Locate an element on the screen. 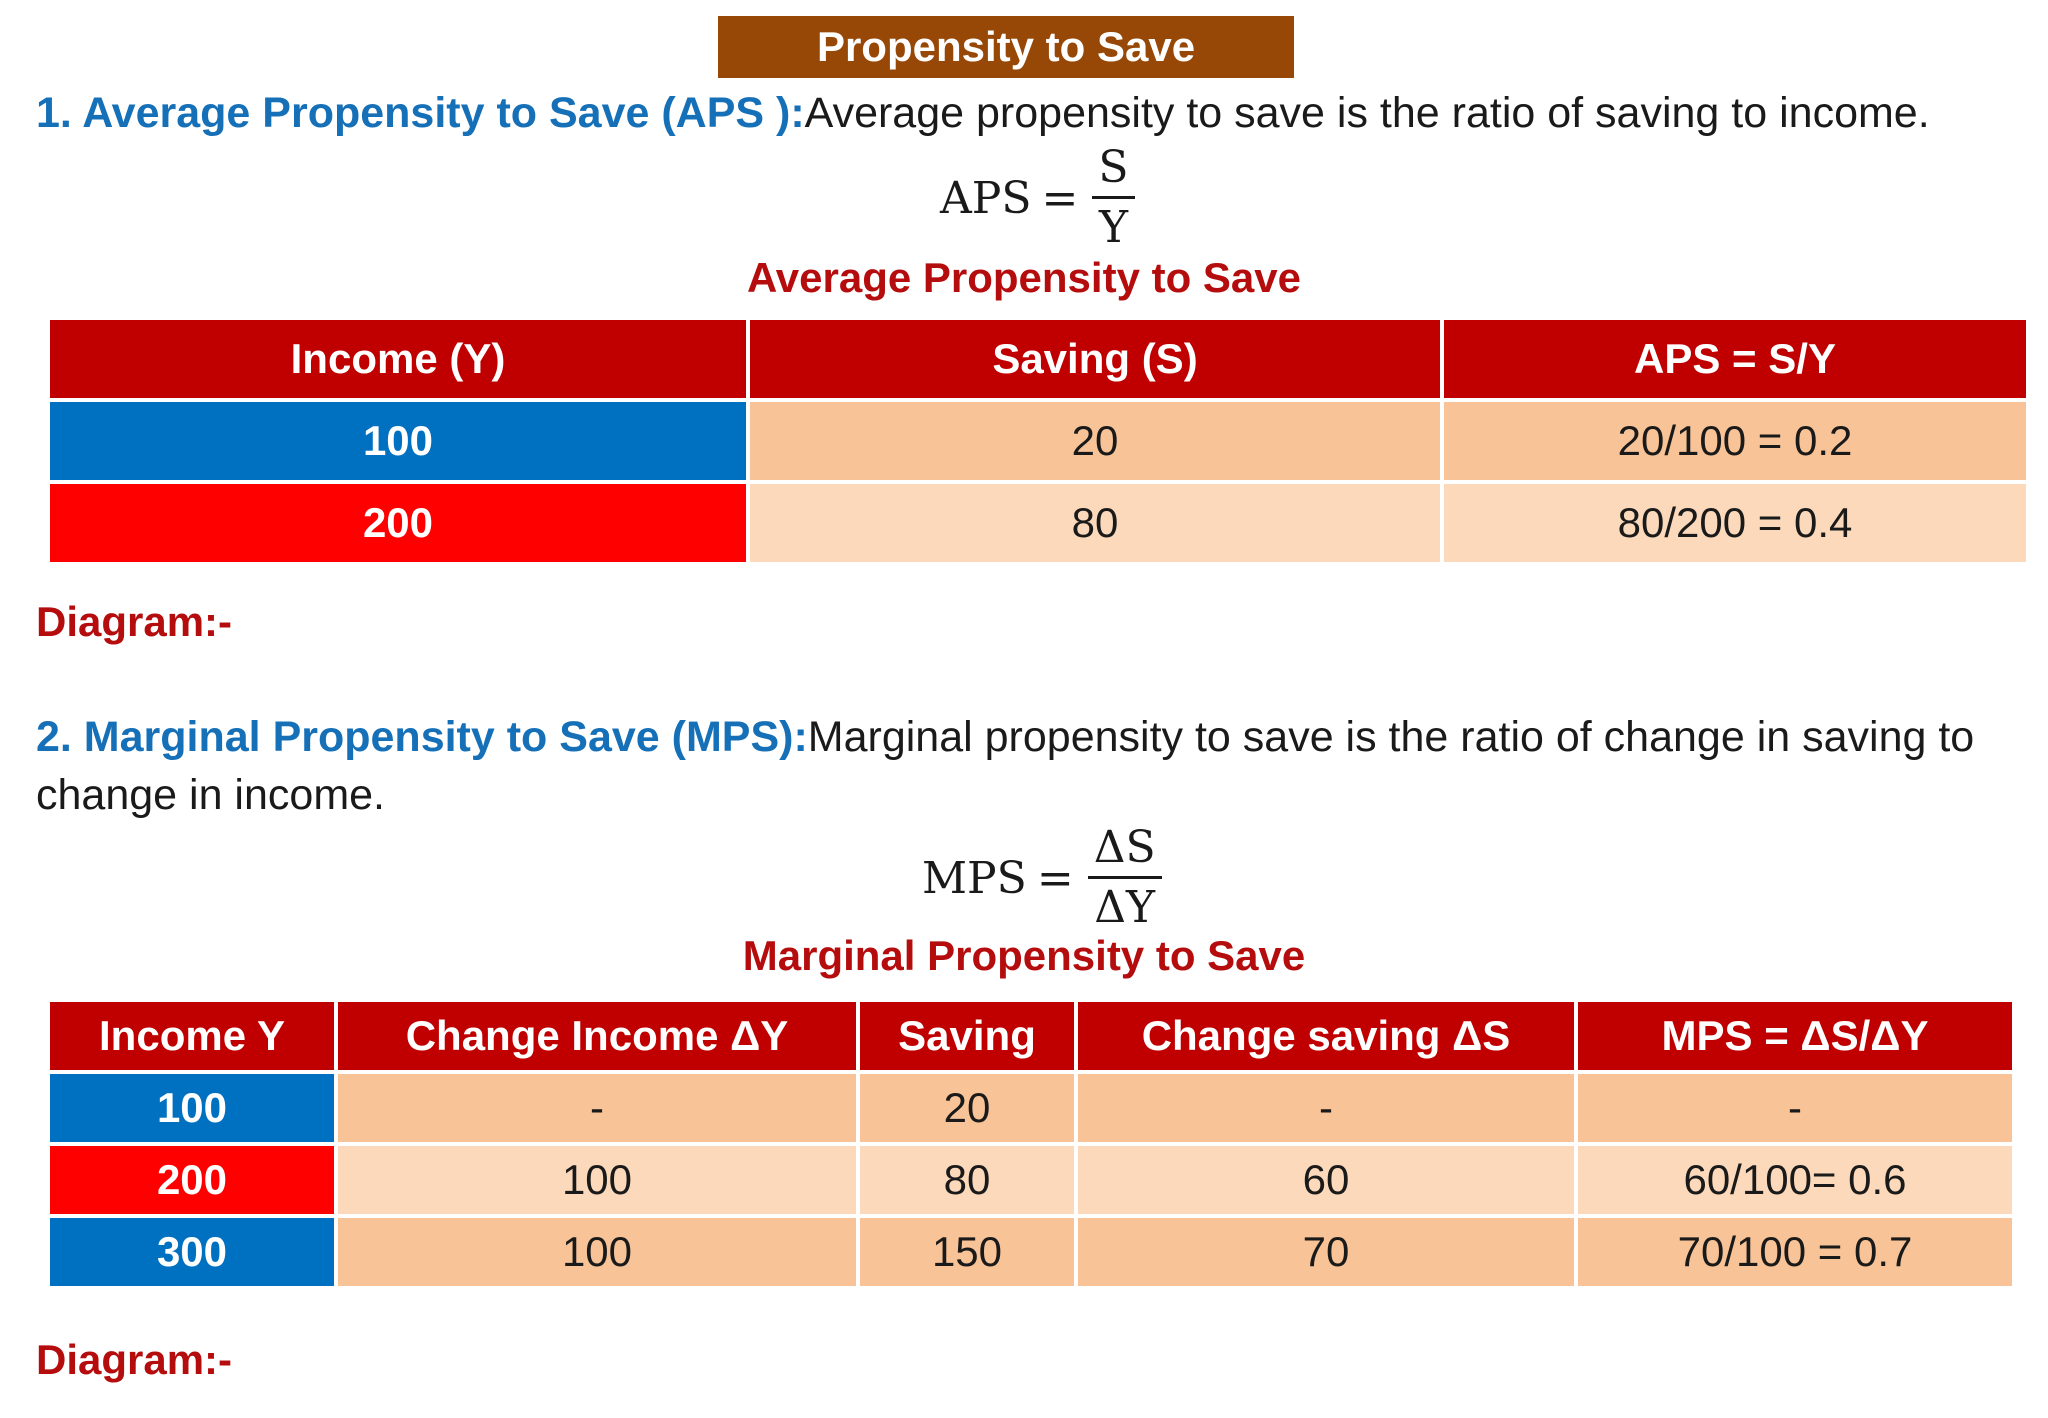 The image size is (2048, 1418). mps-income-cell: 300 is located at coordinates (192, 1252).